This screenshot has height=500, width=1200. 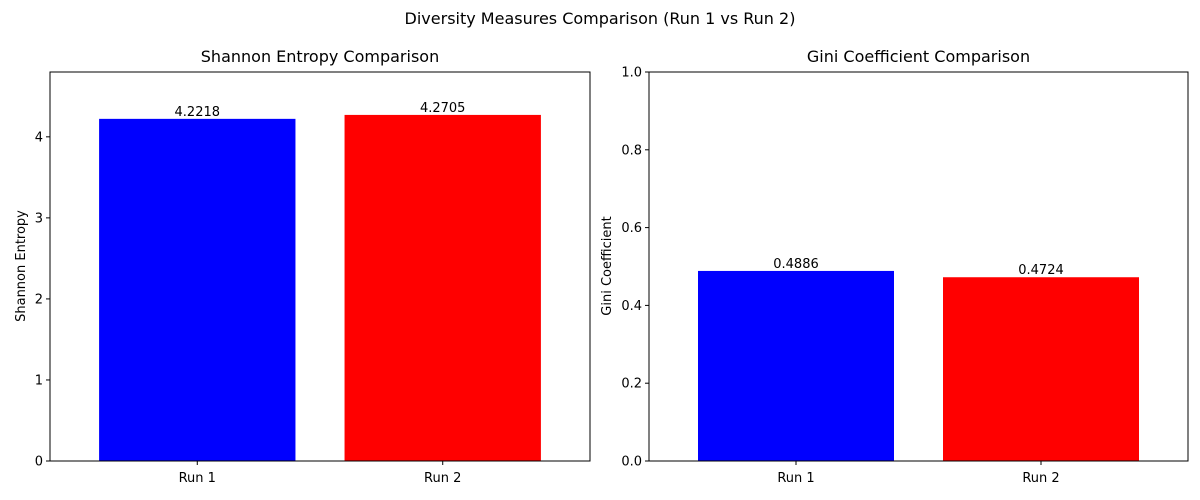 I want to click on y-axis-label: Gini Coefficient, so click(x=607, y=265).